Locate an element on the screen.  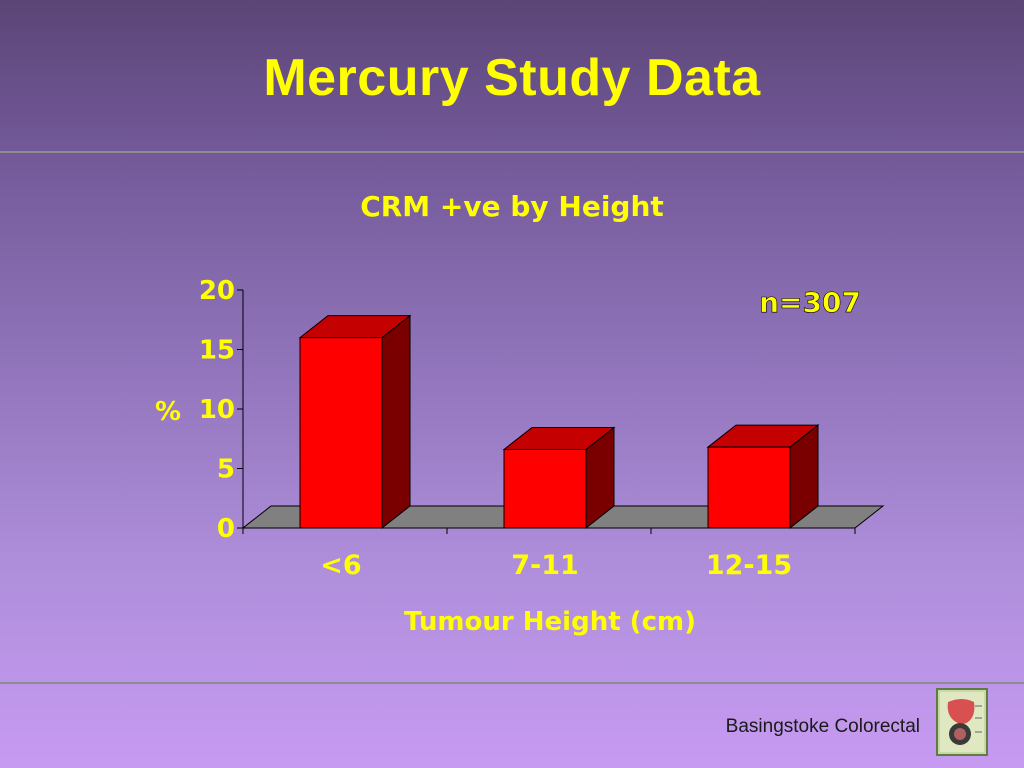
y-axis-label: % is located at coordinates (168, 412).